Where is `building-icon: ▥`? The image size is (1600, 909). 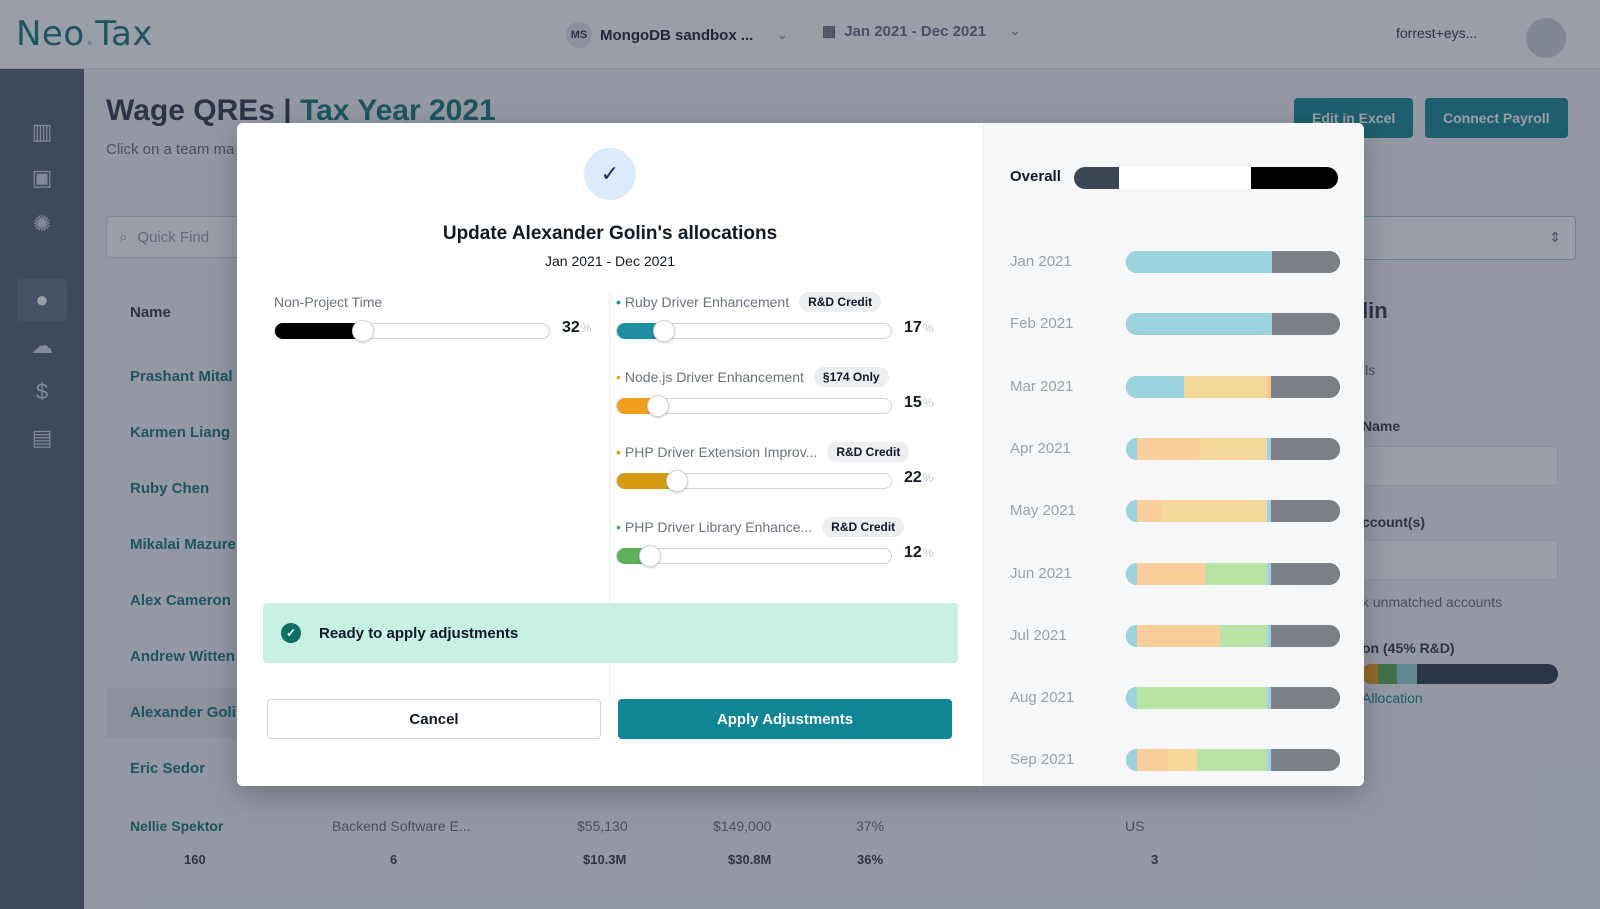 building-icon: ▥ is located at coordinates (42, 131).